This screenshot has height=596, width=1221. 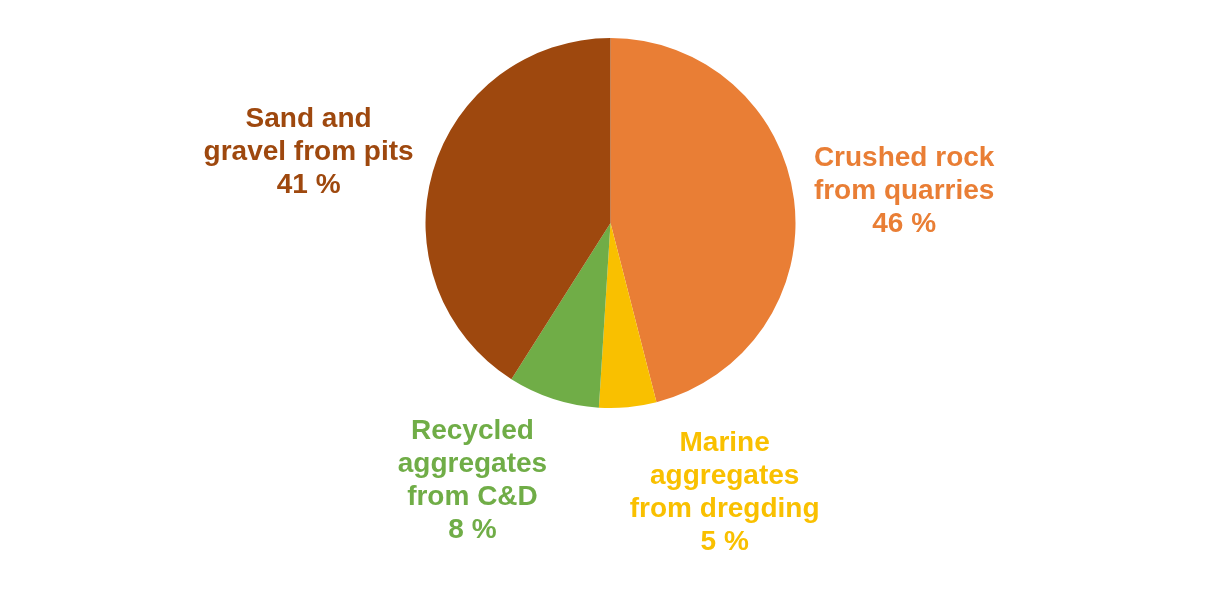 I want to click on slice-label: Recycled aggregates from C&D, so click(x=472, y=462).